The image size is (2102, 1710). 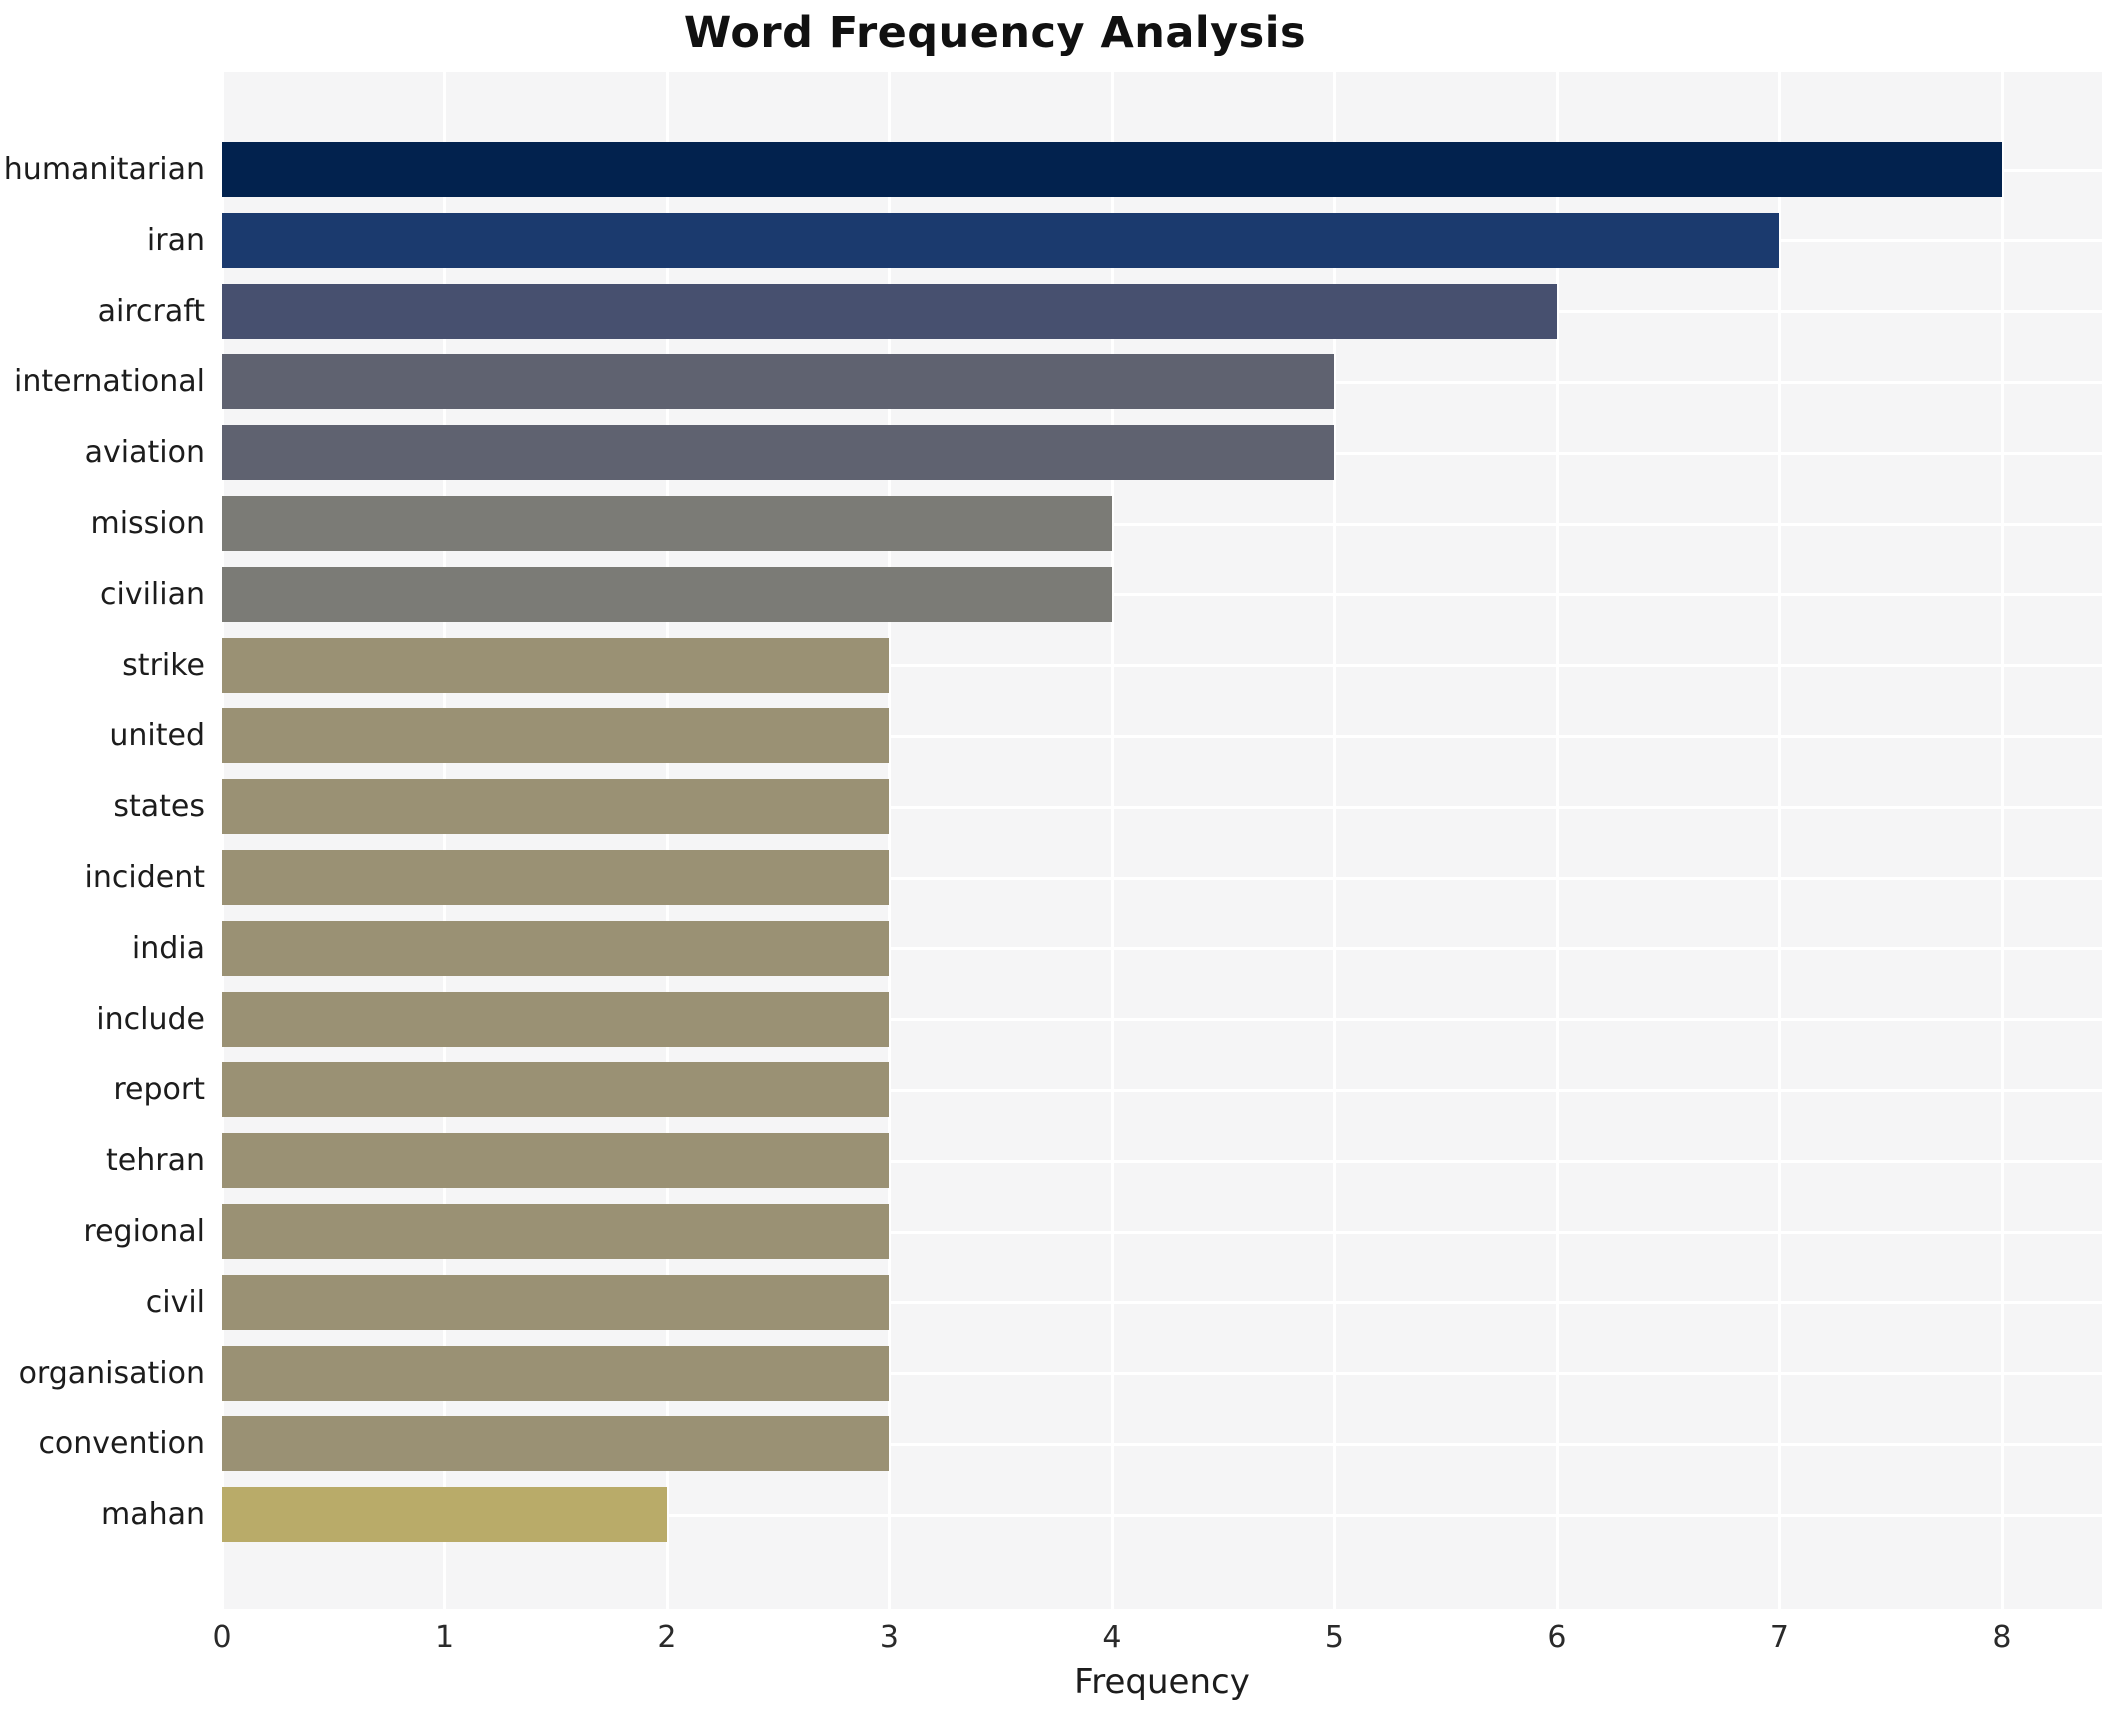 I want to click on bar-states, so click(x=556, y=807).